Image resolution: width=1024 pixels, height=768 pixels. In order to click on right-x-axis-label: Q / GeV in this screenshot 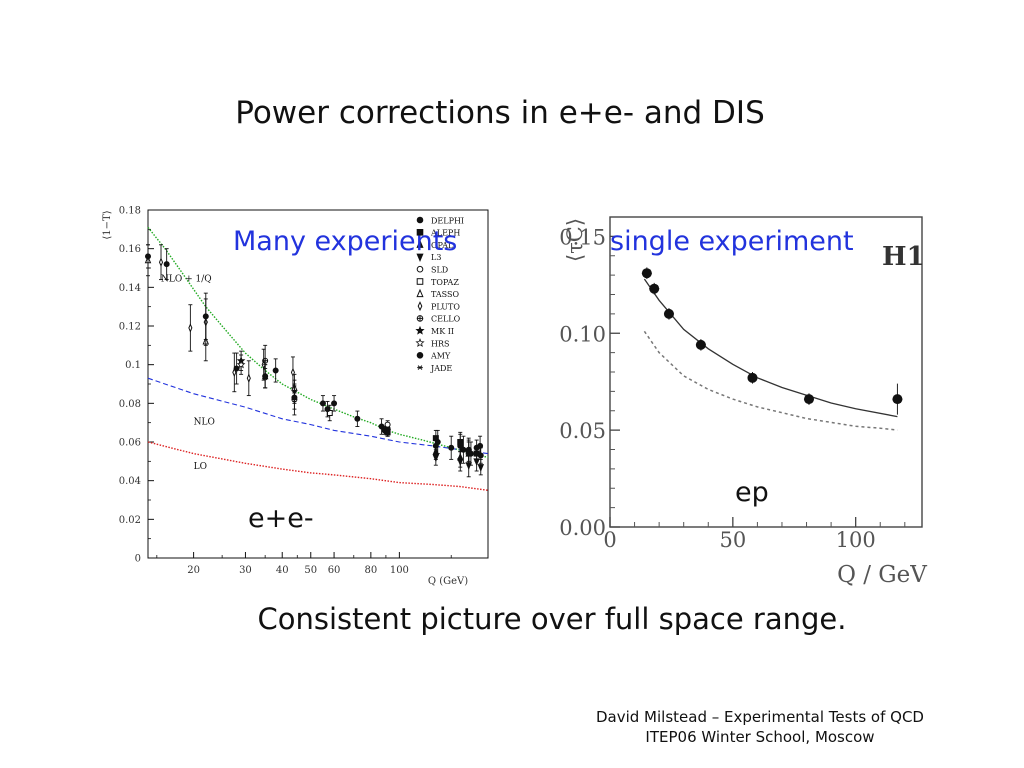, I will do `click(882, 575)`.